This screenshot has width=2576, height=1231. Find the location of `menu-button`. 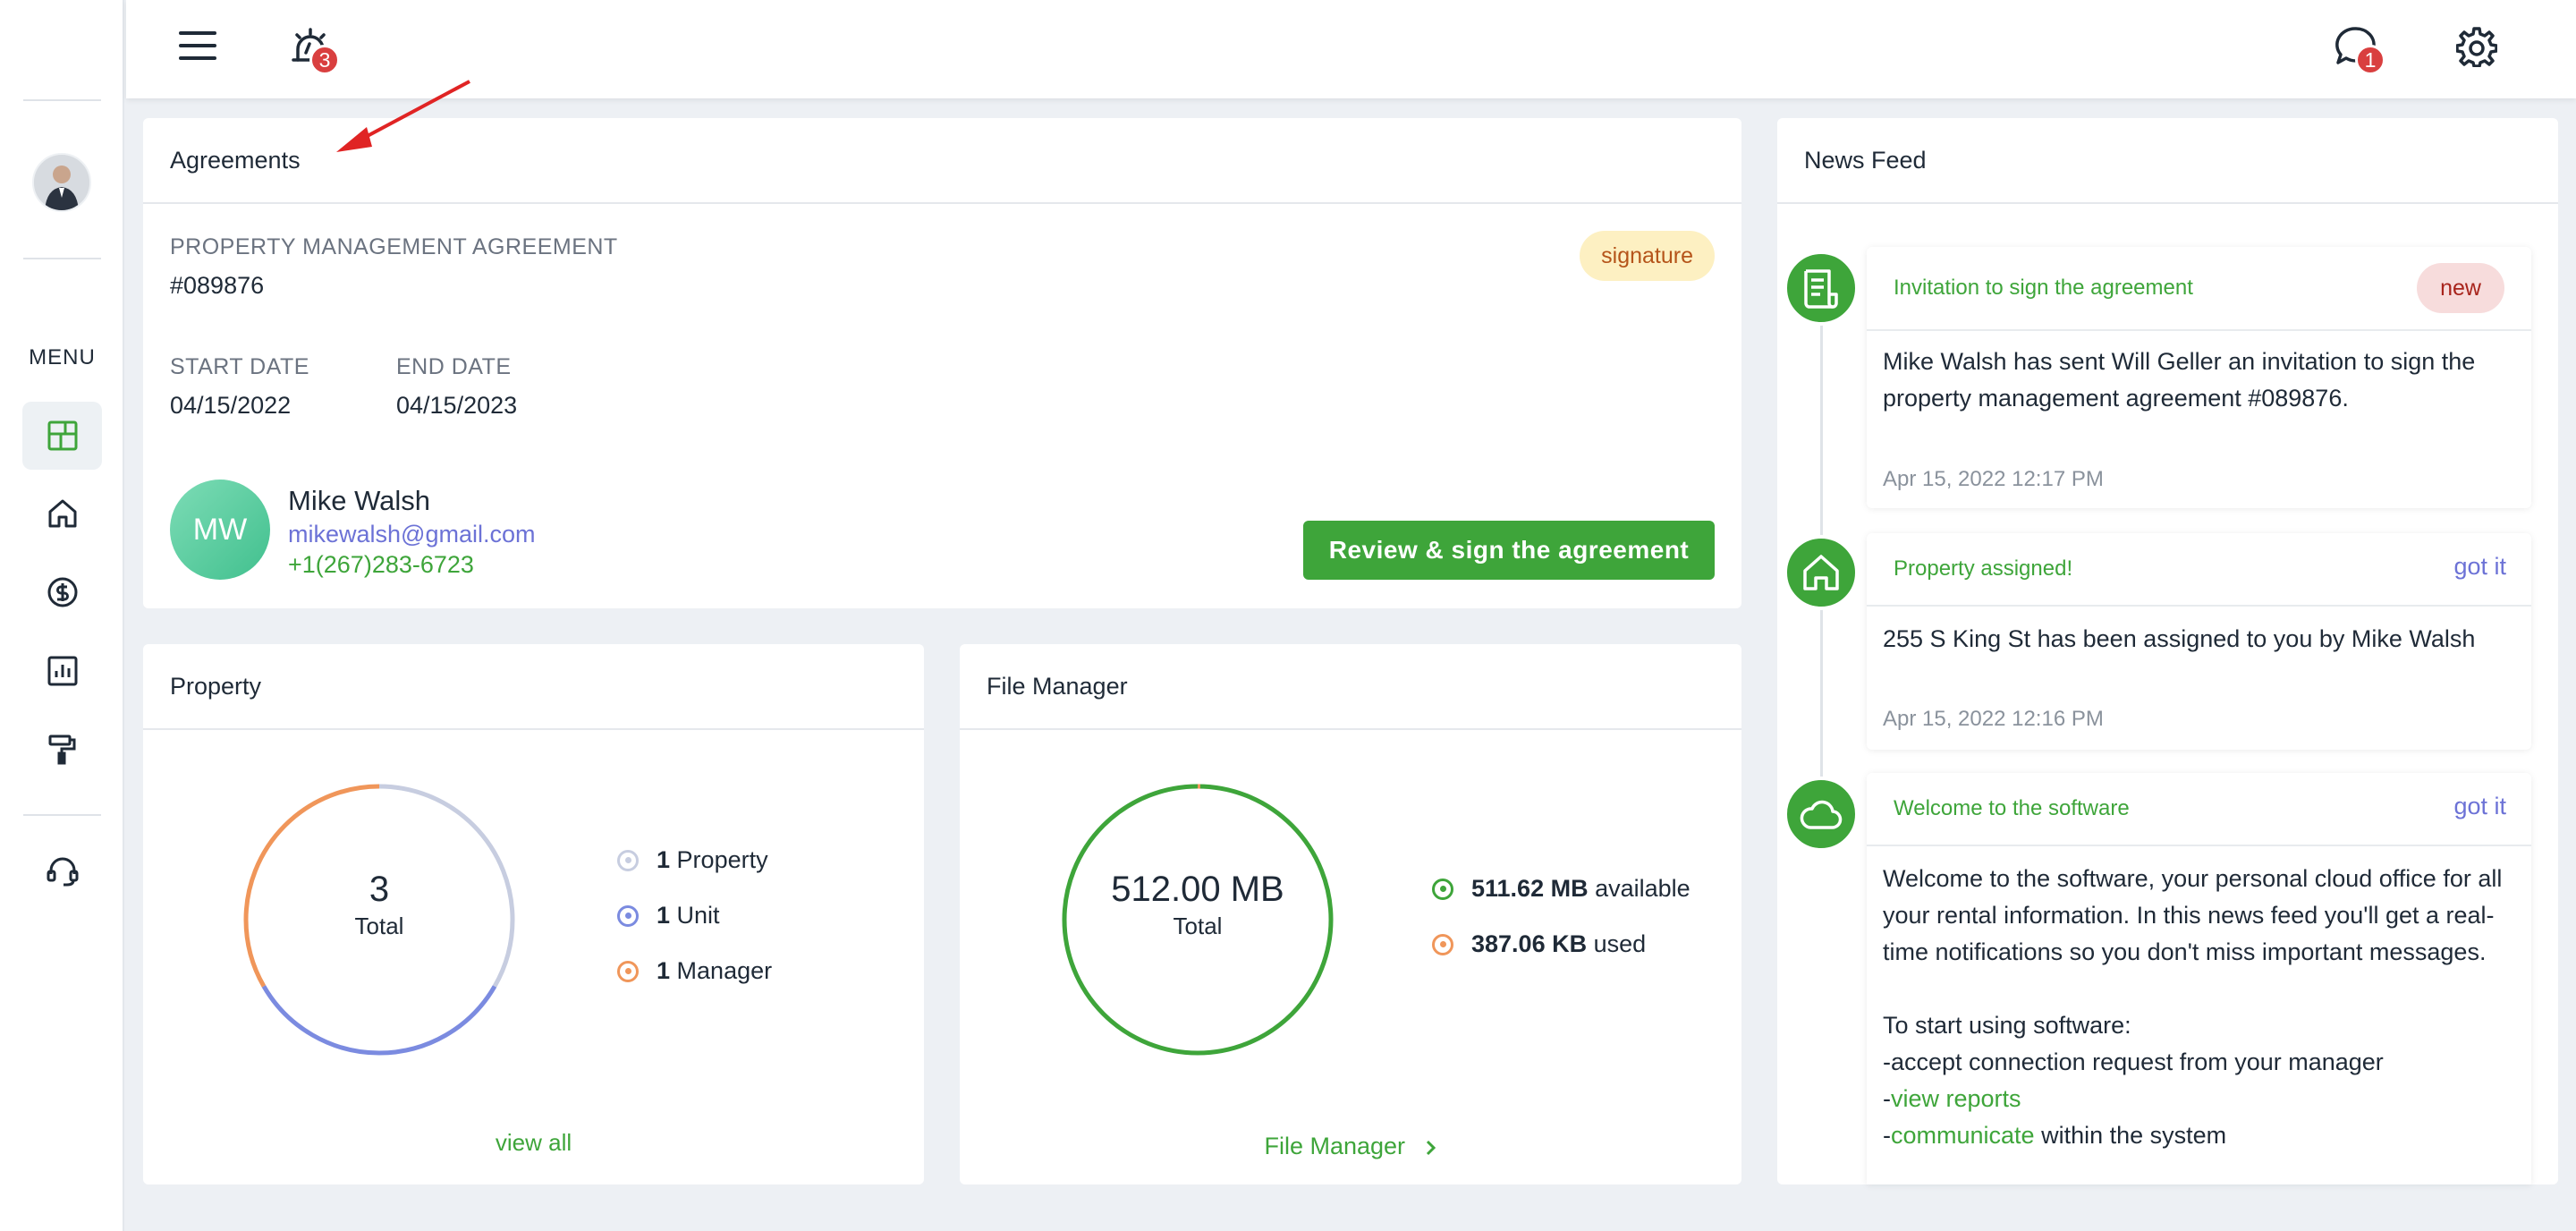

menu-button is located at coordinates (198, 45).